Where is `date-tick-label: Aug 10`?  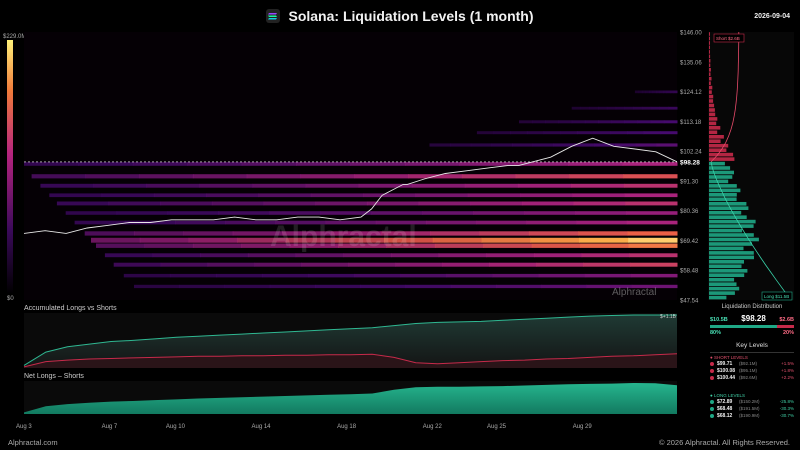 date-tick-label: Aug 10 is located at coordinates (176, 427).